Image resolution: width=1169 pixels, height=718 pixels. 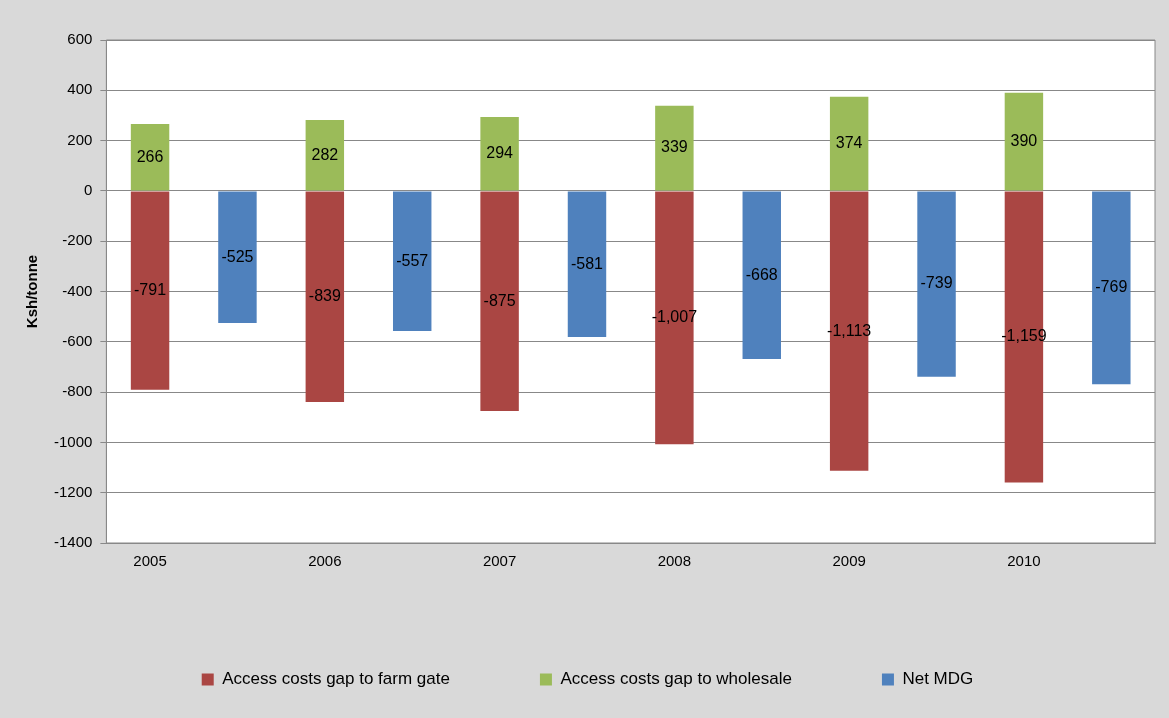 I want to click on x-tick-label: 2007, so click(x=499, y=561).